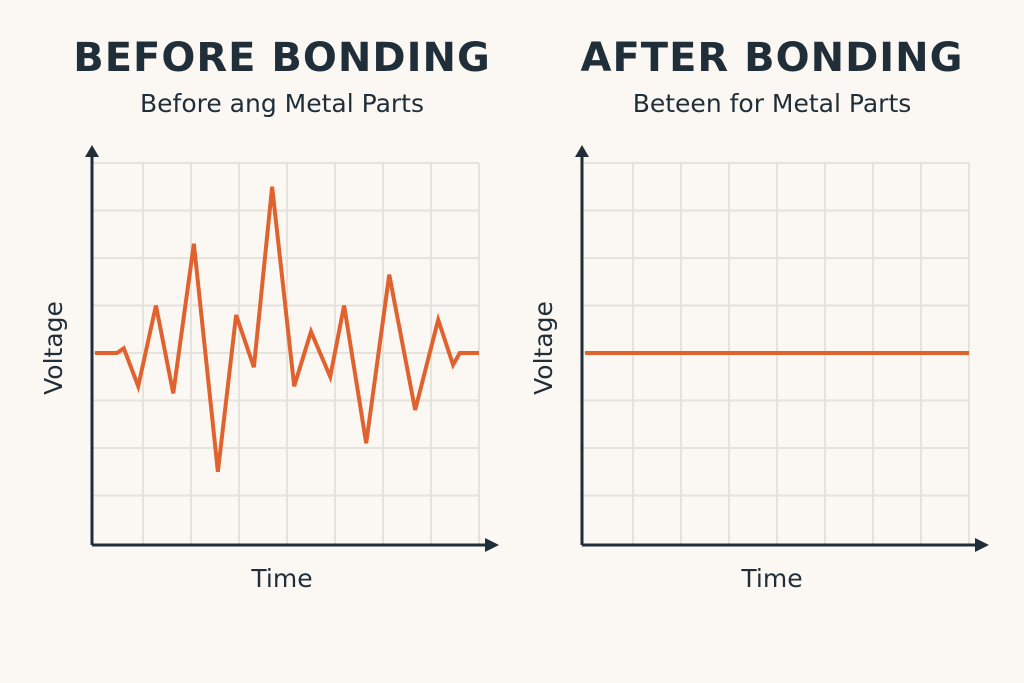 Image resolution: width=1024 pixels, height=683 pixels. I want to click on chart-title: BEFORE BONDING, so click(282, 58).